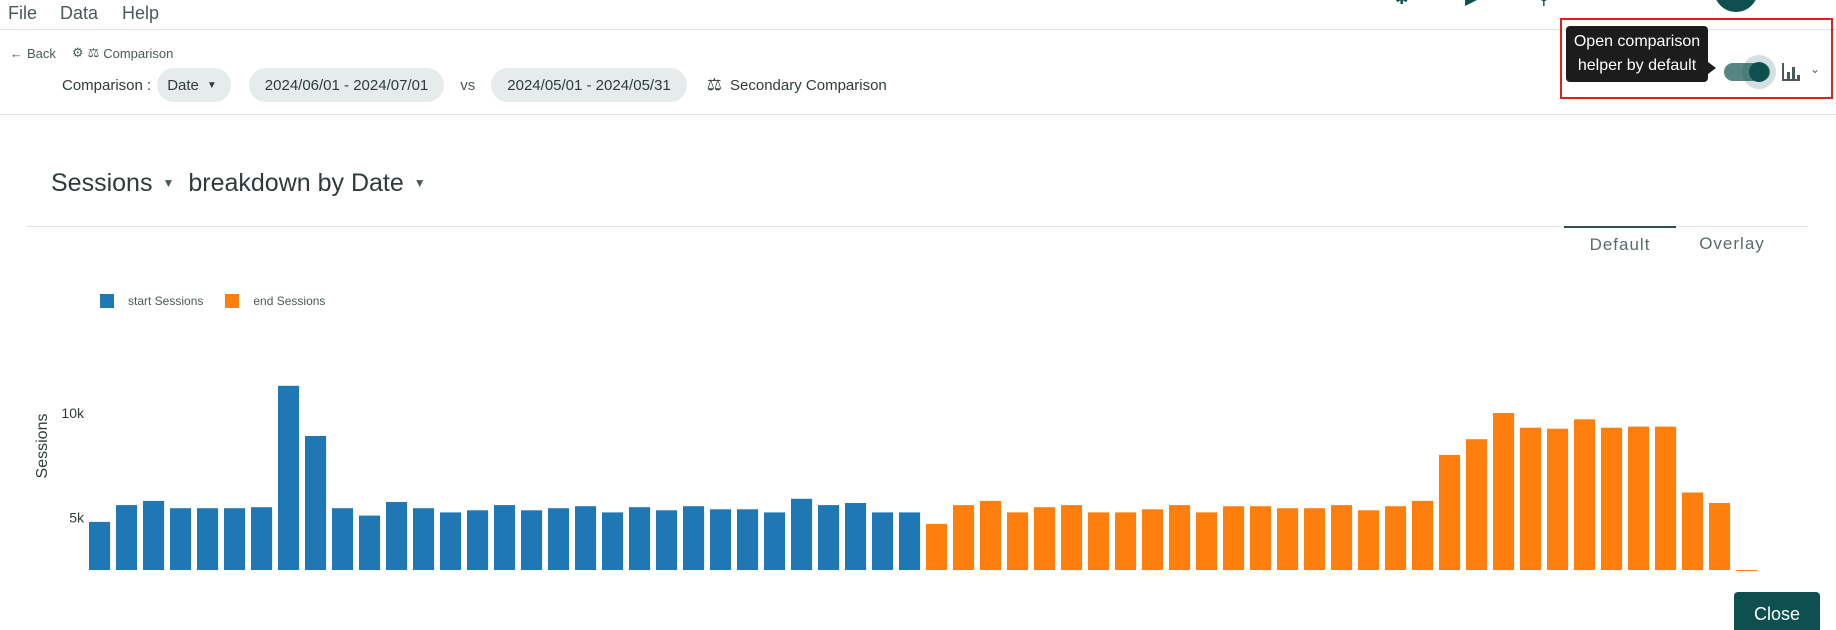 Image resolution: width=1836 pixels, height=630 pixels. What do you see at coordinates (194, 85) in the screenshot?
I see `comparison-dimension-select: Date ▼` at bounding box center [194, 85].